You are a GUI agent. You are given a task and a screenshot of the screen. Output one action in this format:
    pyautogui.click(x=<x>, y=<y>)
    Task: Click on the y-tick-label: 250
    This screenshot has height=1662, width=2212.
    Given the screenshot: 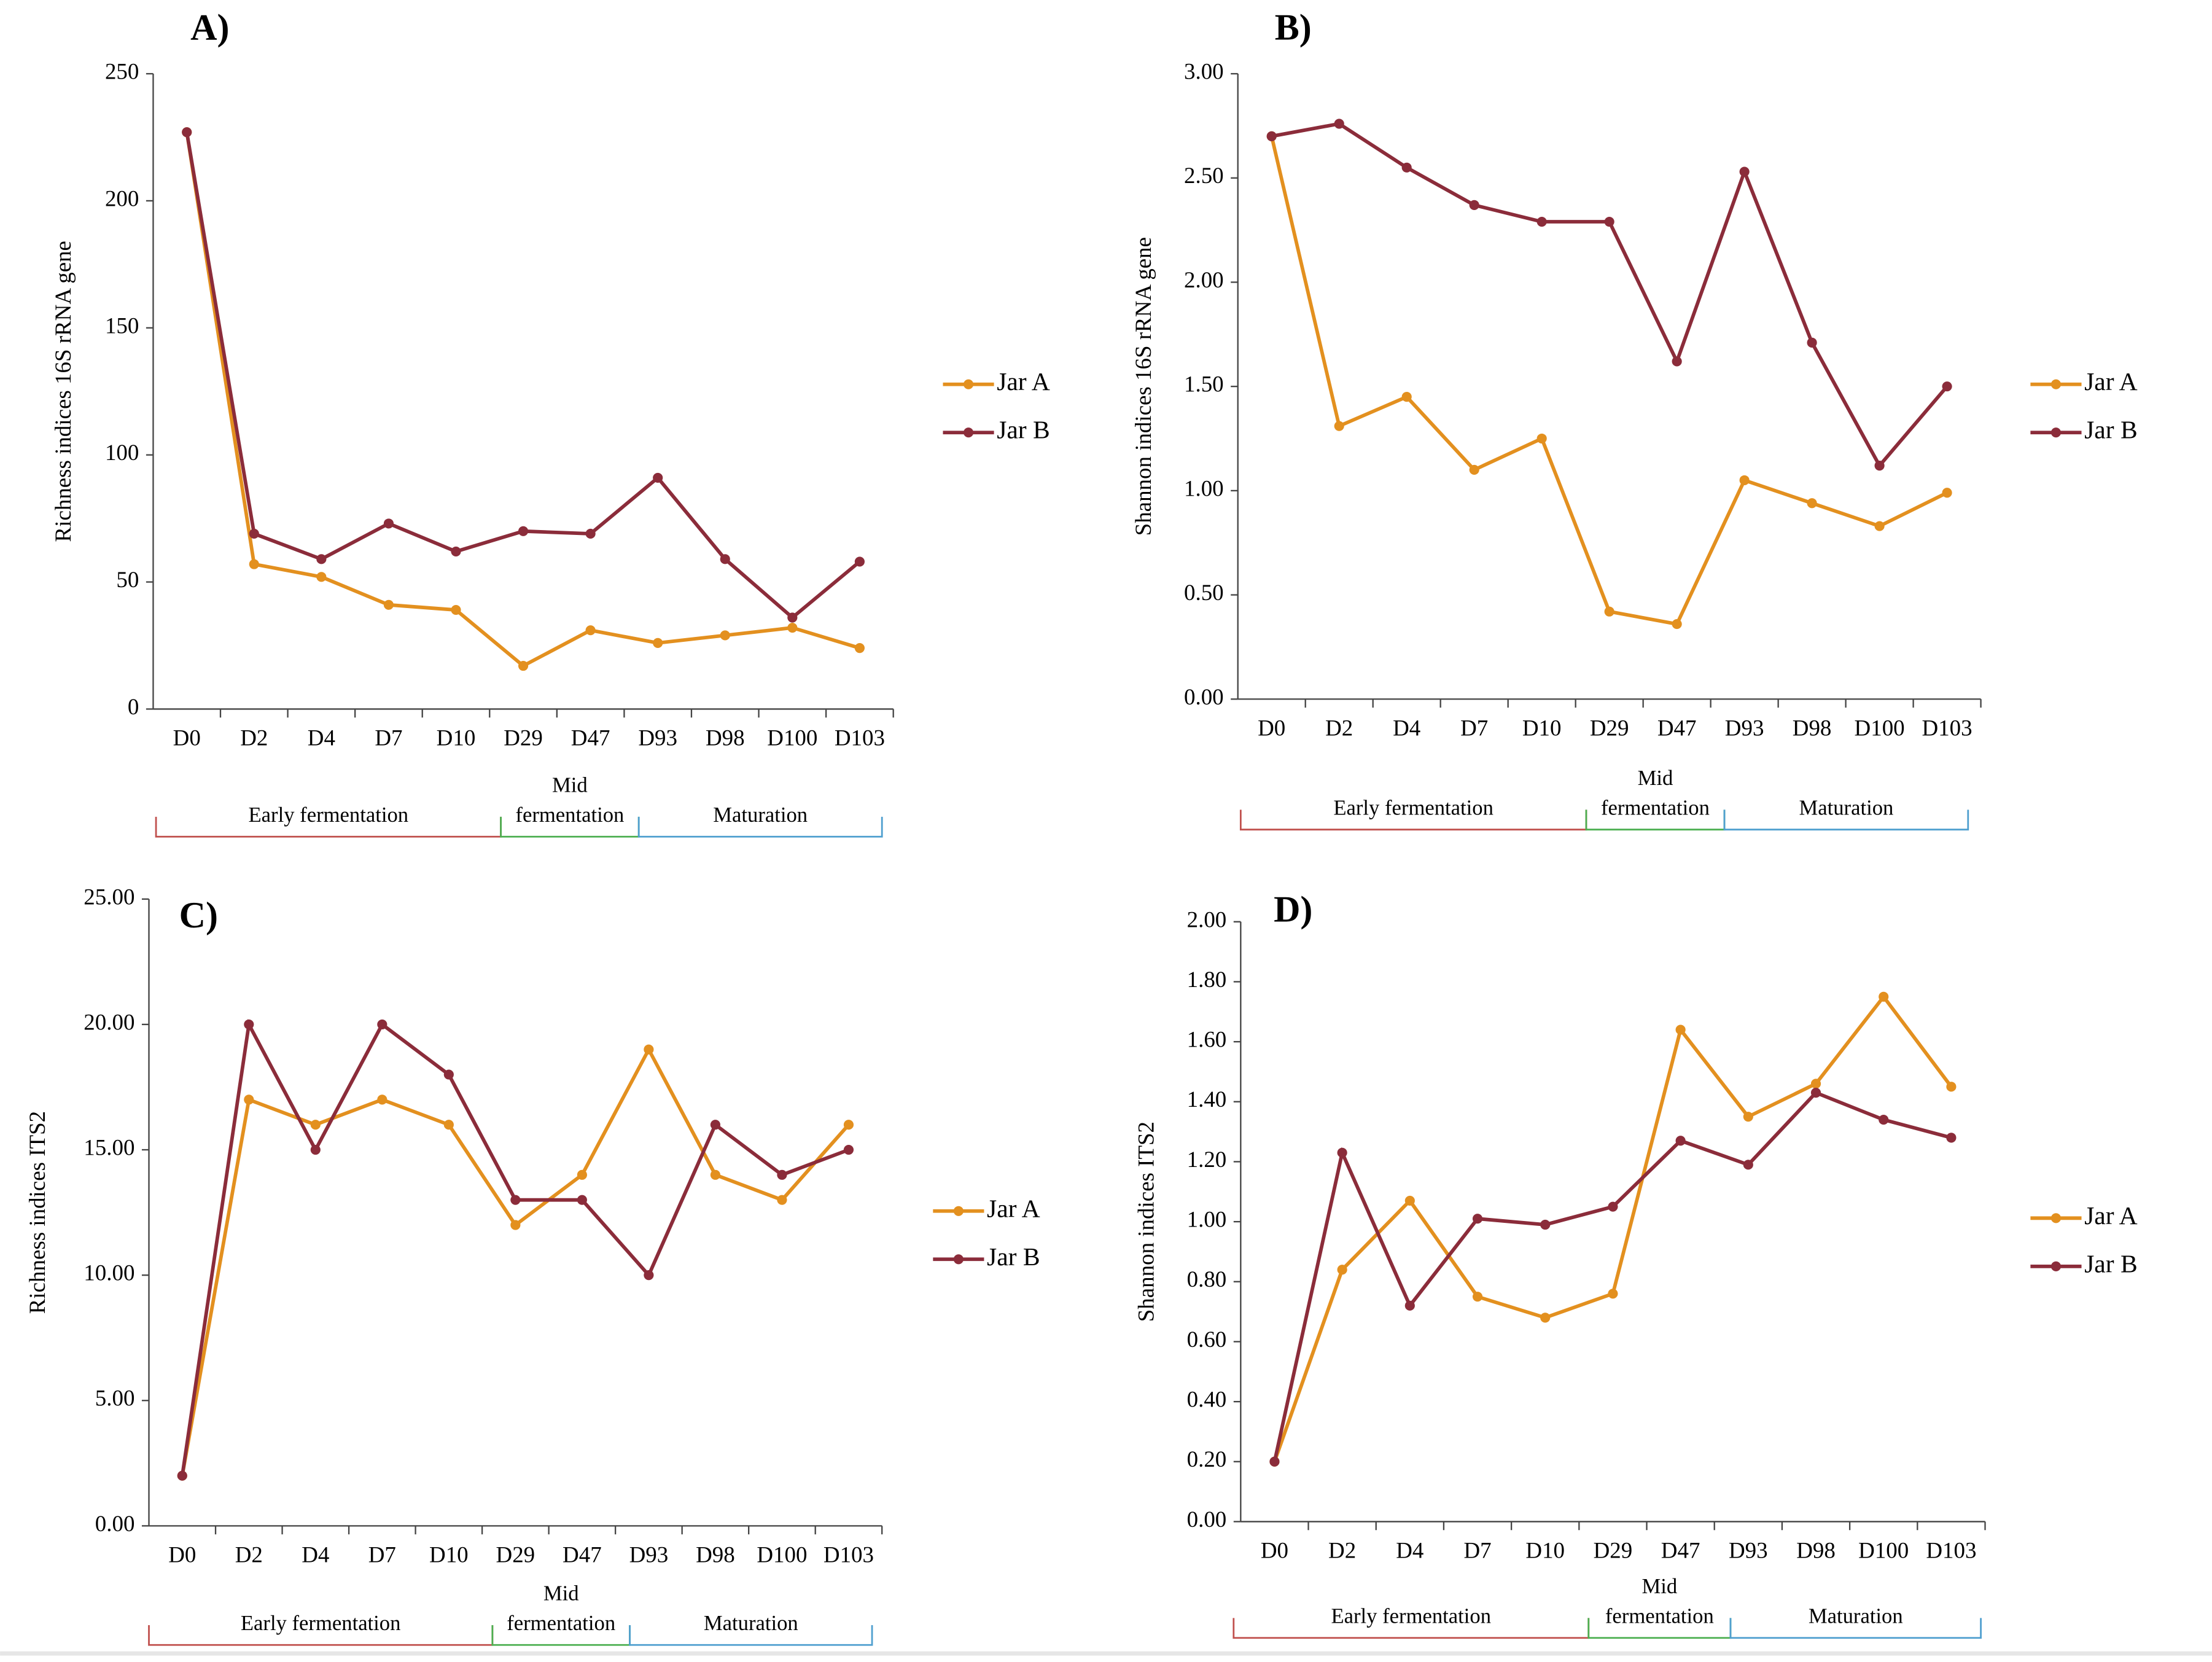 What is the action you would take?
    pyautogui.click(x=122, y=71)
    